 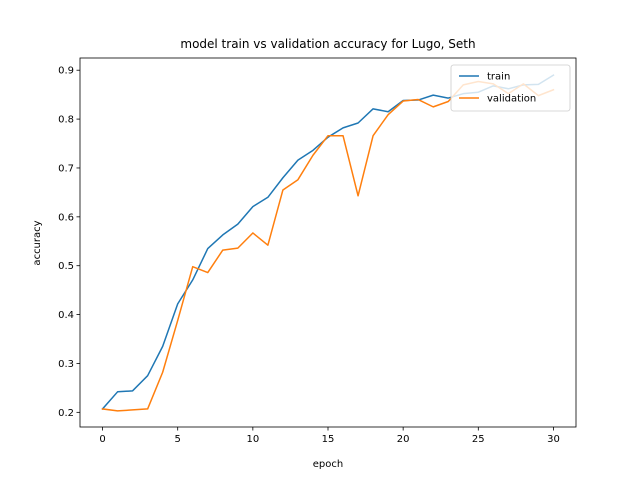 What do you see at coordinates (66, 168) in the screenshot?
I see `y-tick-label: 0.7` at bounding box center [66, 168].